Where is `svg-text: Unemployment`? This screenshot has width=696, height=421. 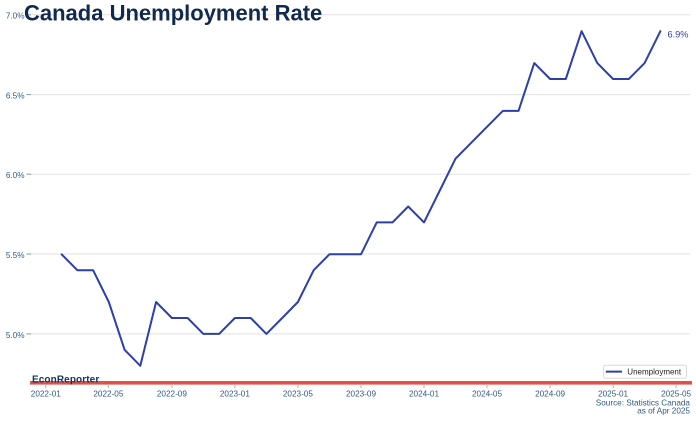 svg-text: Unemployment is located at coordinates (654, 371).